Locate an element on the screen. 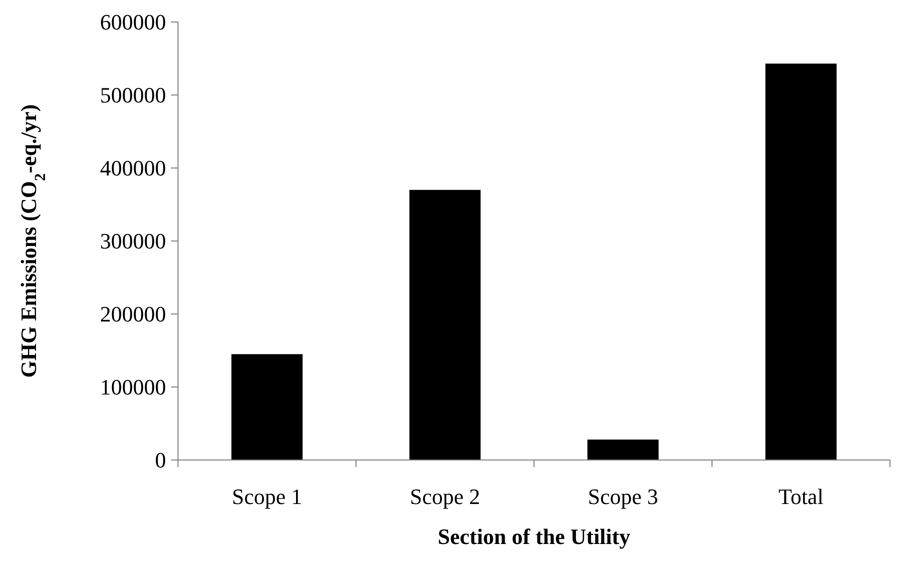 The width and height of the screenshot is (904, 584). y-tick-label: 300000 is located at coordinates (133, 241).